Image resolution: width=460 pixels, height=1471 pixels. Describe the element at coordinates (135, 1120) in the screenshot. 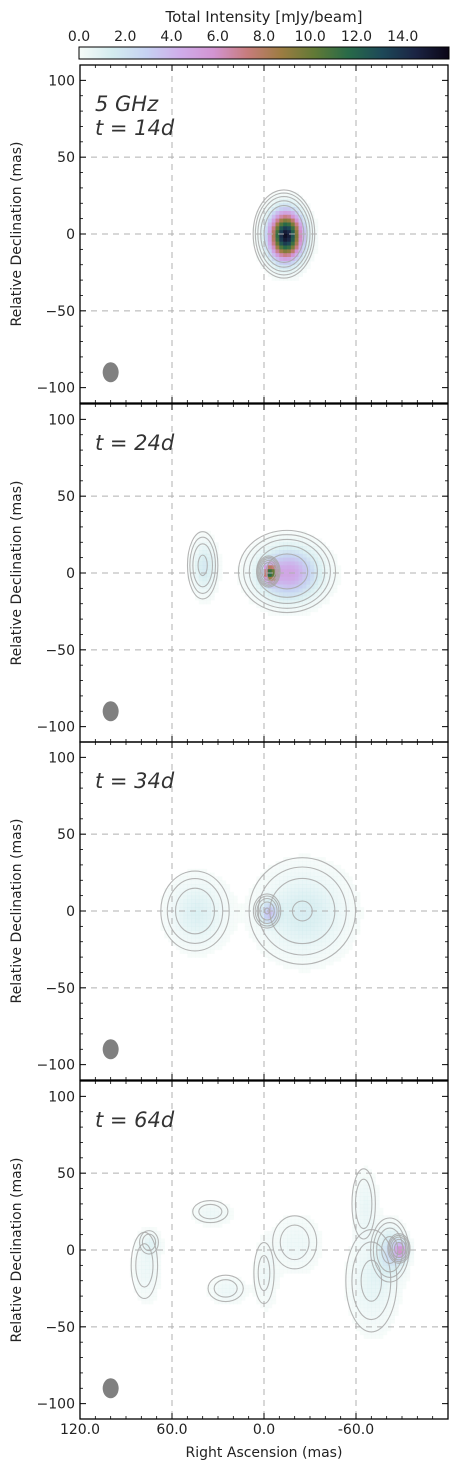

I see `panel-label: t = 64d` at that location.